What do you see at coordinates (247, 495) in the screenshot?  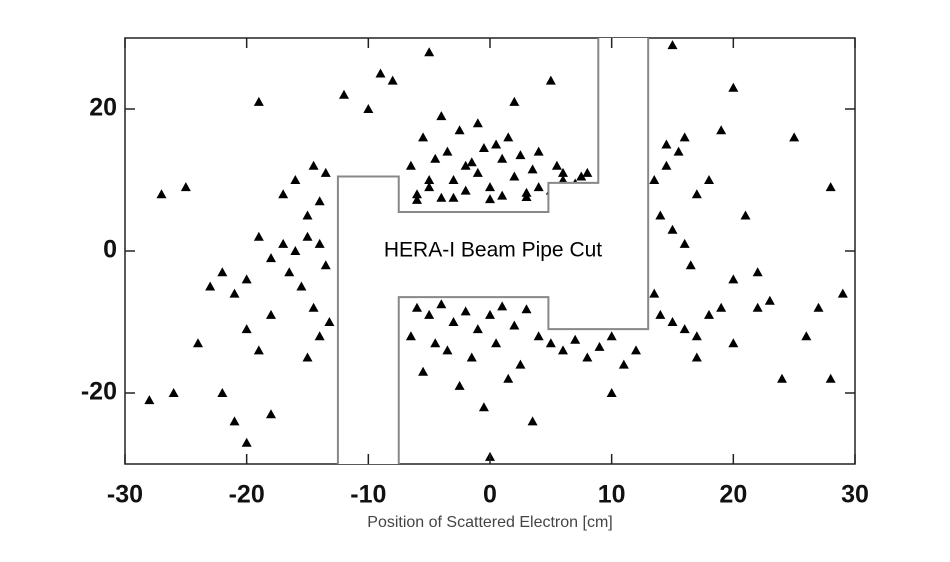 I see `x-tick-label: -20` at bounding box center [247, 495].